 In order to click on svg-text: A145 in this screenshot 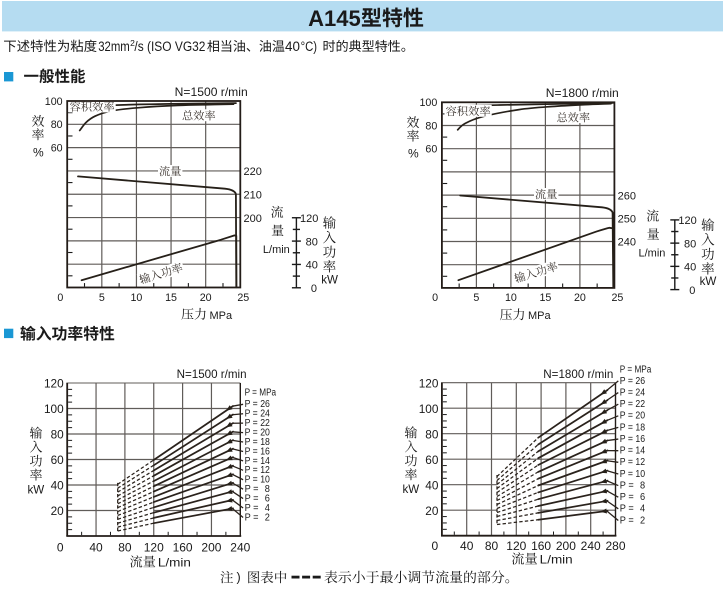, I will do `click(334, 18)`.